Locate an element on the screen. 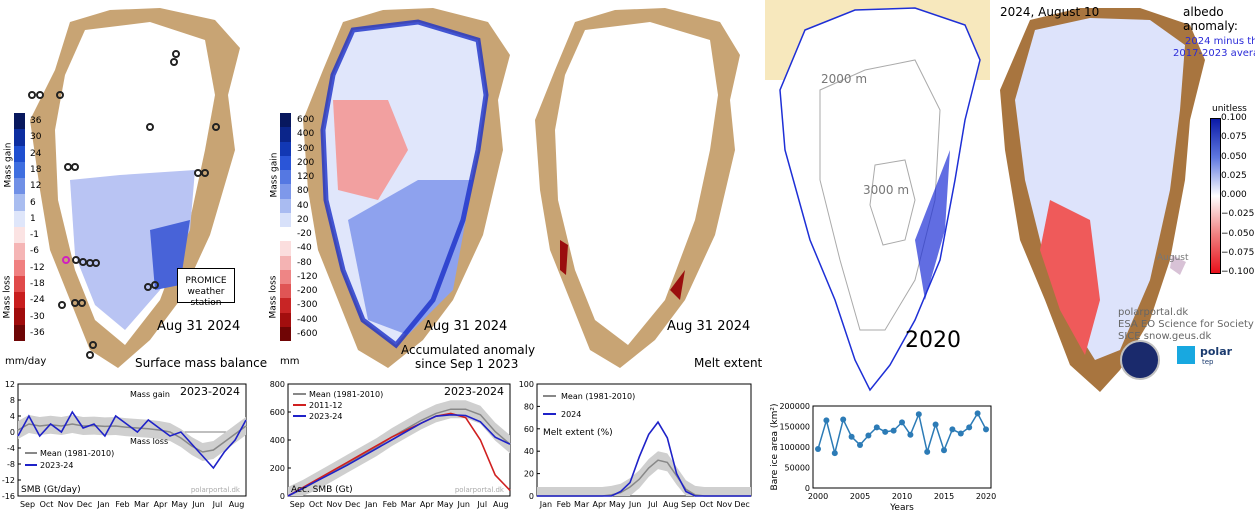 The height and width of the screenshot is (514, 1255). smb-station-label-2: weather station is located at coordinates (206, 297).